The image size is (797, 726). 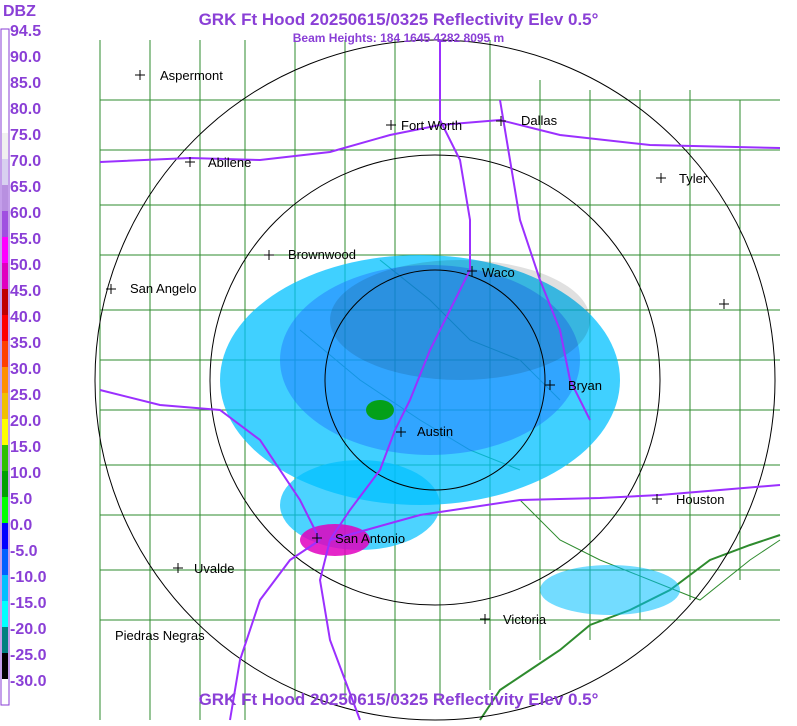 I want to click on scale-value-label: 35.0, so click(x=26, y=343).